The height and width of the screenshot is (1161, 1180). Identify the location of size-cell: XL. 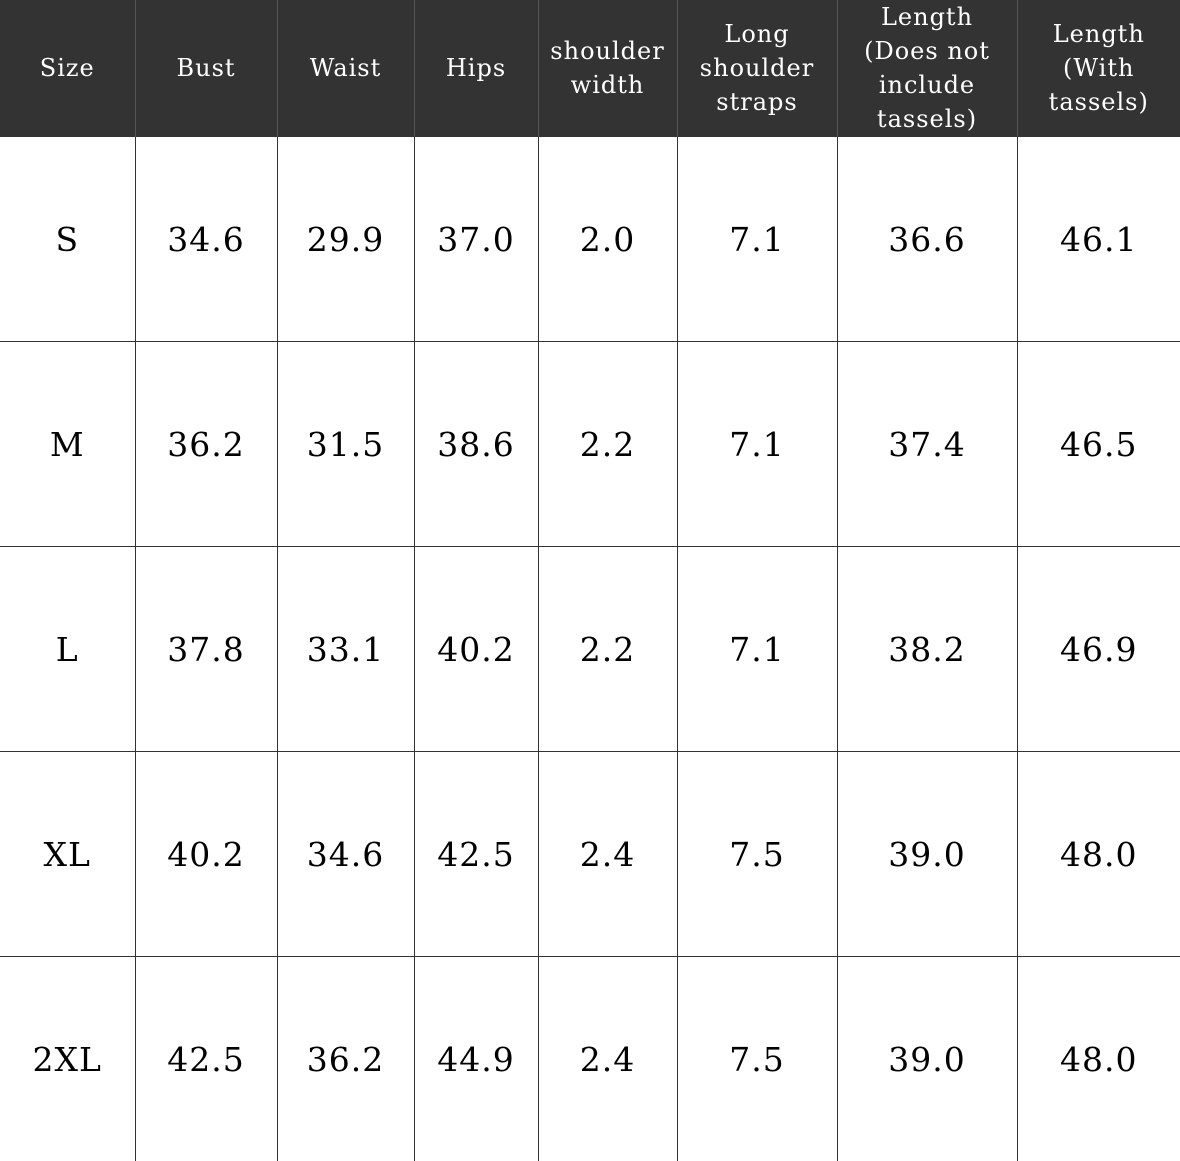
(67, 854).